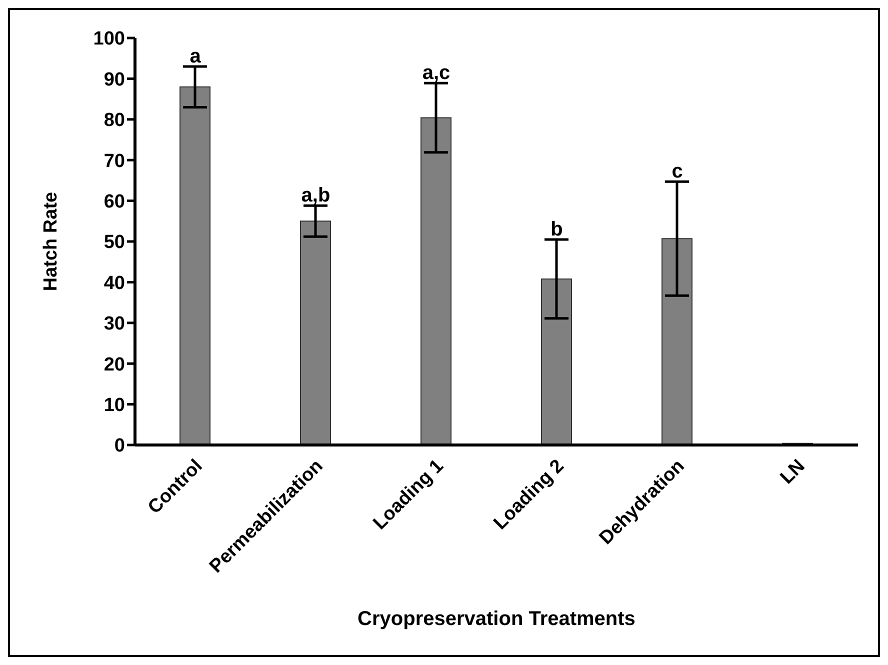 Image resolution: width=888 pixels, height=665 pixels. Describe the element at coordinates (114, 161) in the screenshot. I see `y-tick-label: 70` at that location.